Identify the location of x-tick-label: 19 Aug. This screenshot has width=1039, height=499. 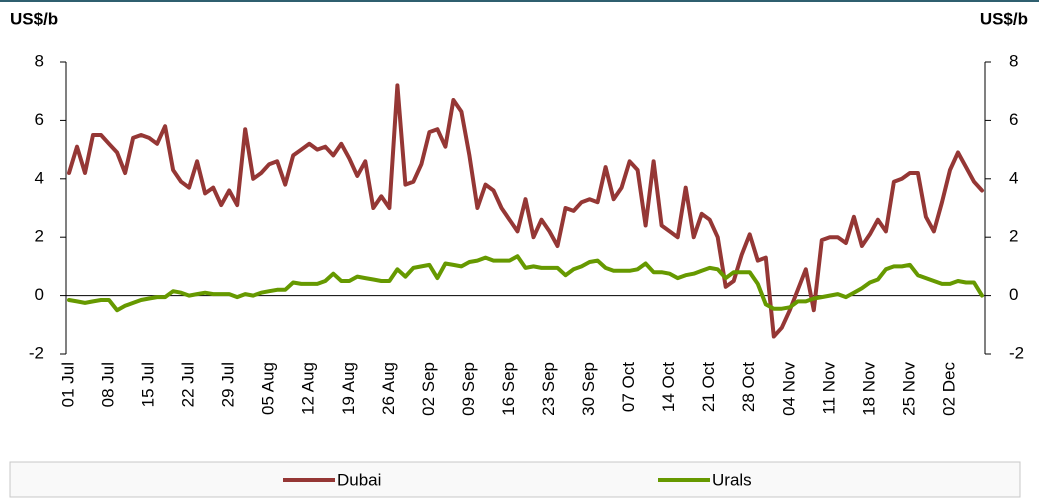
(348, 388).